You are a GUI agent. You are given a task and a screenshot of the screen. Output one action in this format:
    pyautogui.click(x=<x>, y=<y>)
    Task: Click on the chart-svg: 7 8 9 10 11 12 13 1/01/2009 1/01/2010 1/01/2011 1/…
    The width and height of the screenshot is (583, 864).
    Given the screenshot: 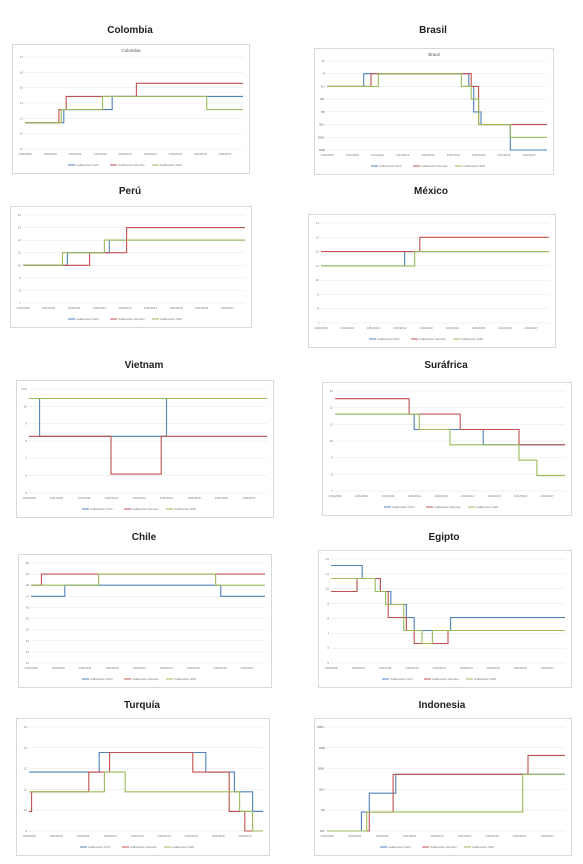 What is the action you would take?
    pyautogui.click(x=446, y=449)
    